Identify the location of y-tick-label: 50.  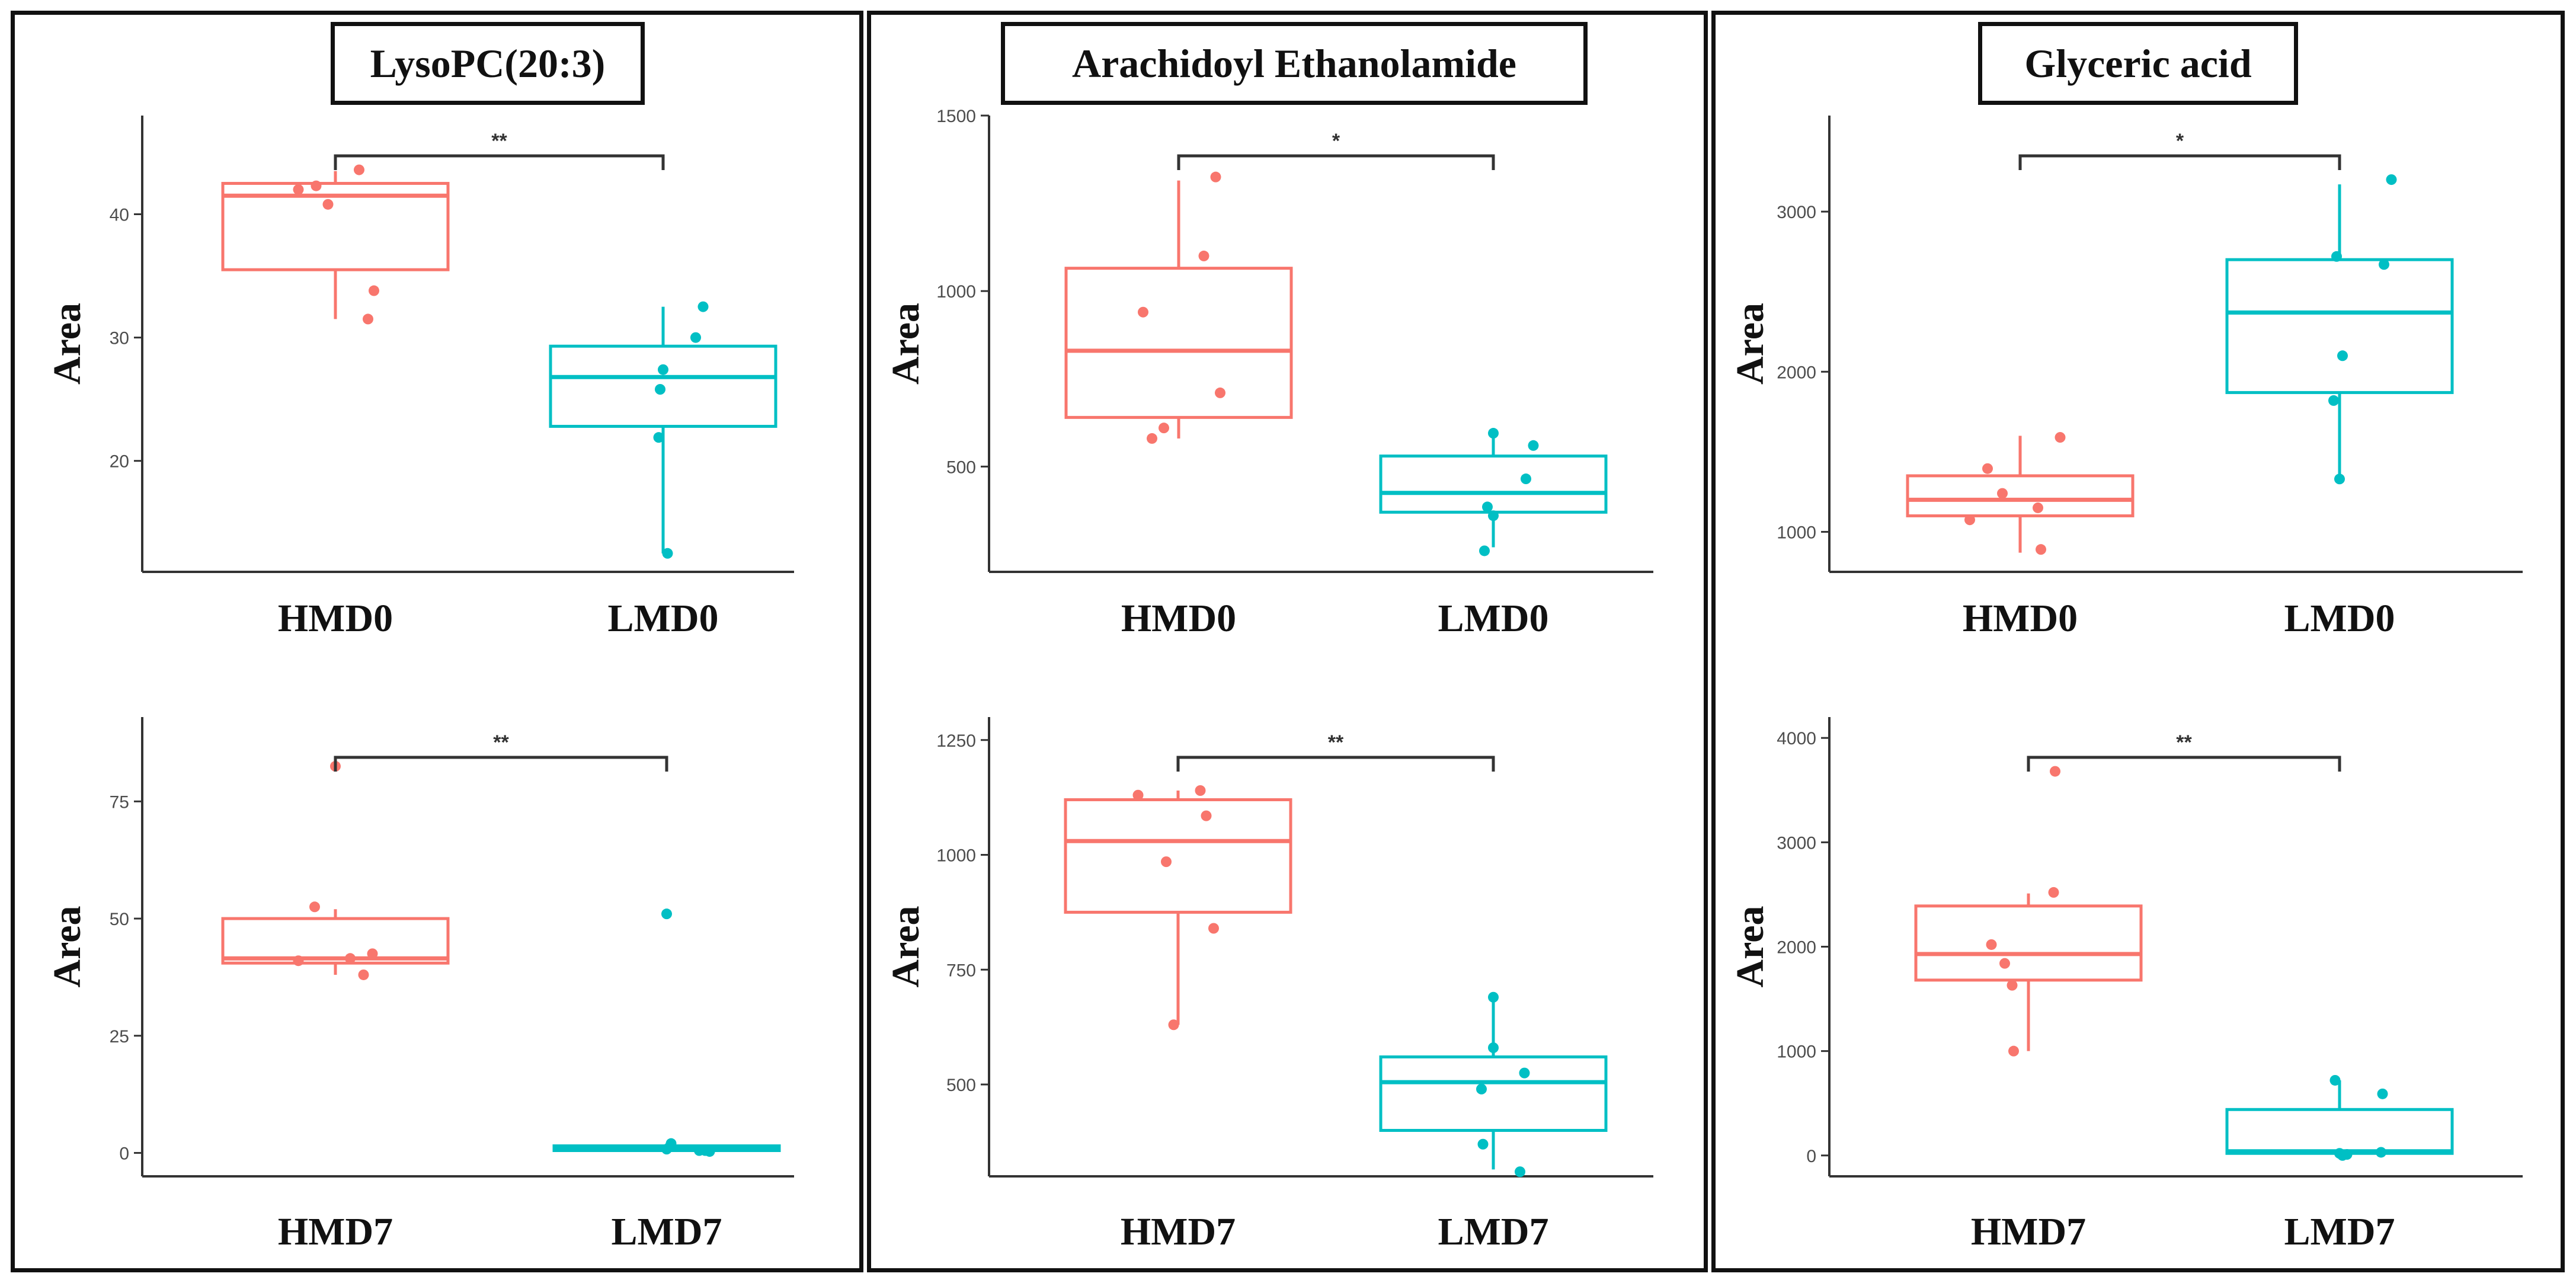
(119, 919).